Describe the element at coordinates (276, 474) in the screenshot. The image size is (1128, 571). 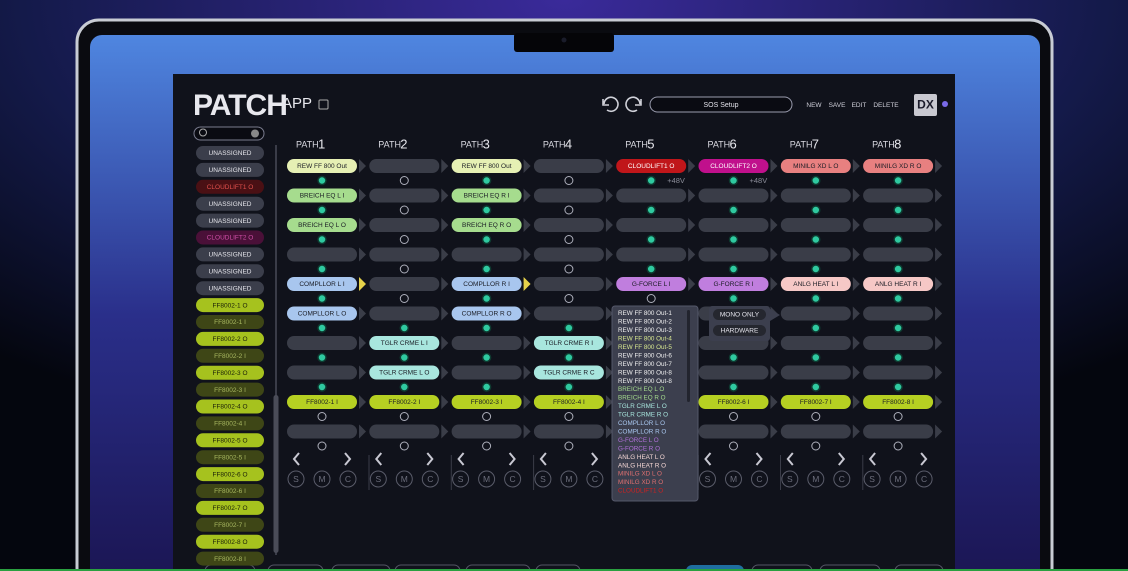
I see `scroll-thumb` at that location.